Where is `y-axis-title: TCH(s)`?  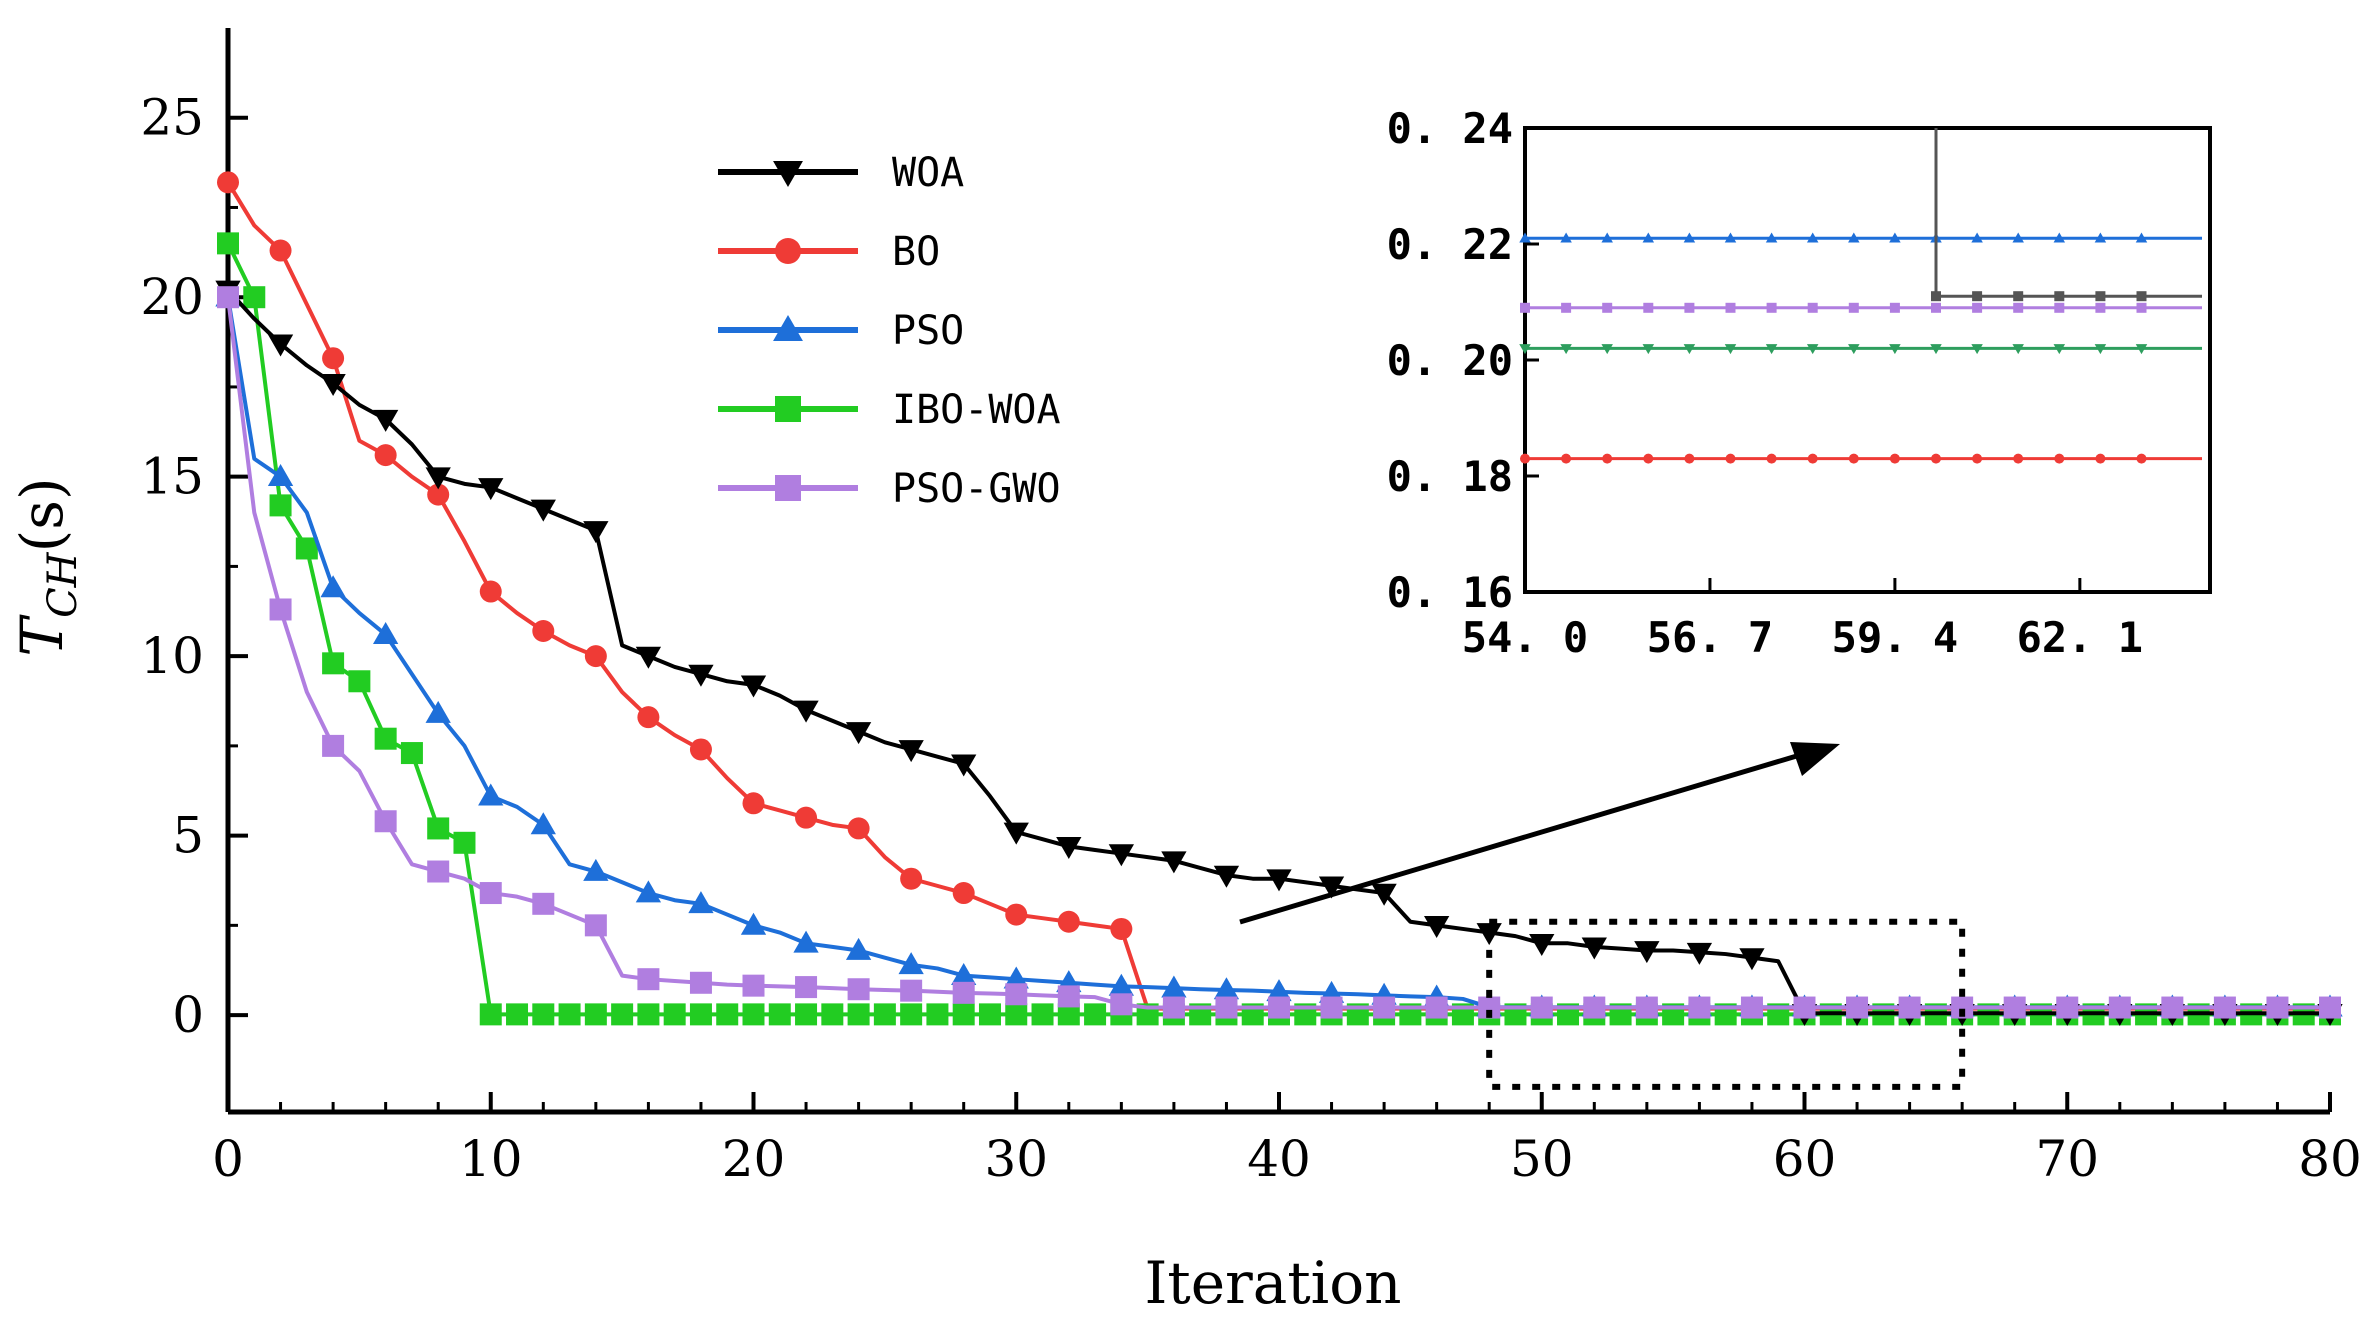
y-axis-title: TCH(s) is located at coordinates (47, 566).